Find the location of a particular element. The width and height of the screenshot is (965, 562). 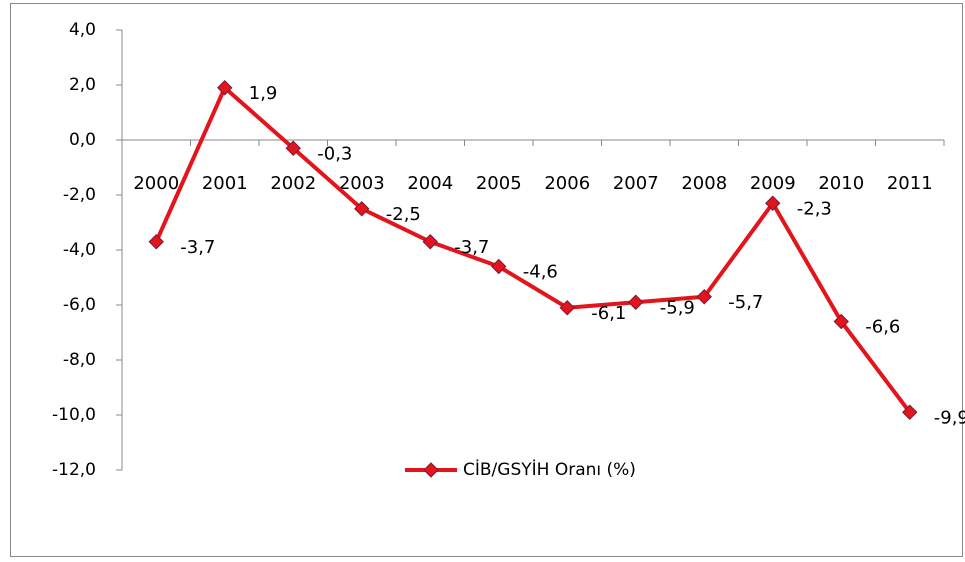

legend-label: CİB/GSYİH Oranı (%) is located at coordinates (549, 469).